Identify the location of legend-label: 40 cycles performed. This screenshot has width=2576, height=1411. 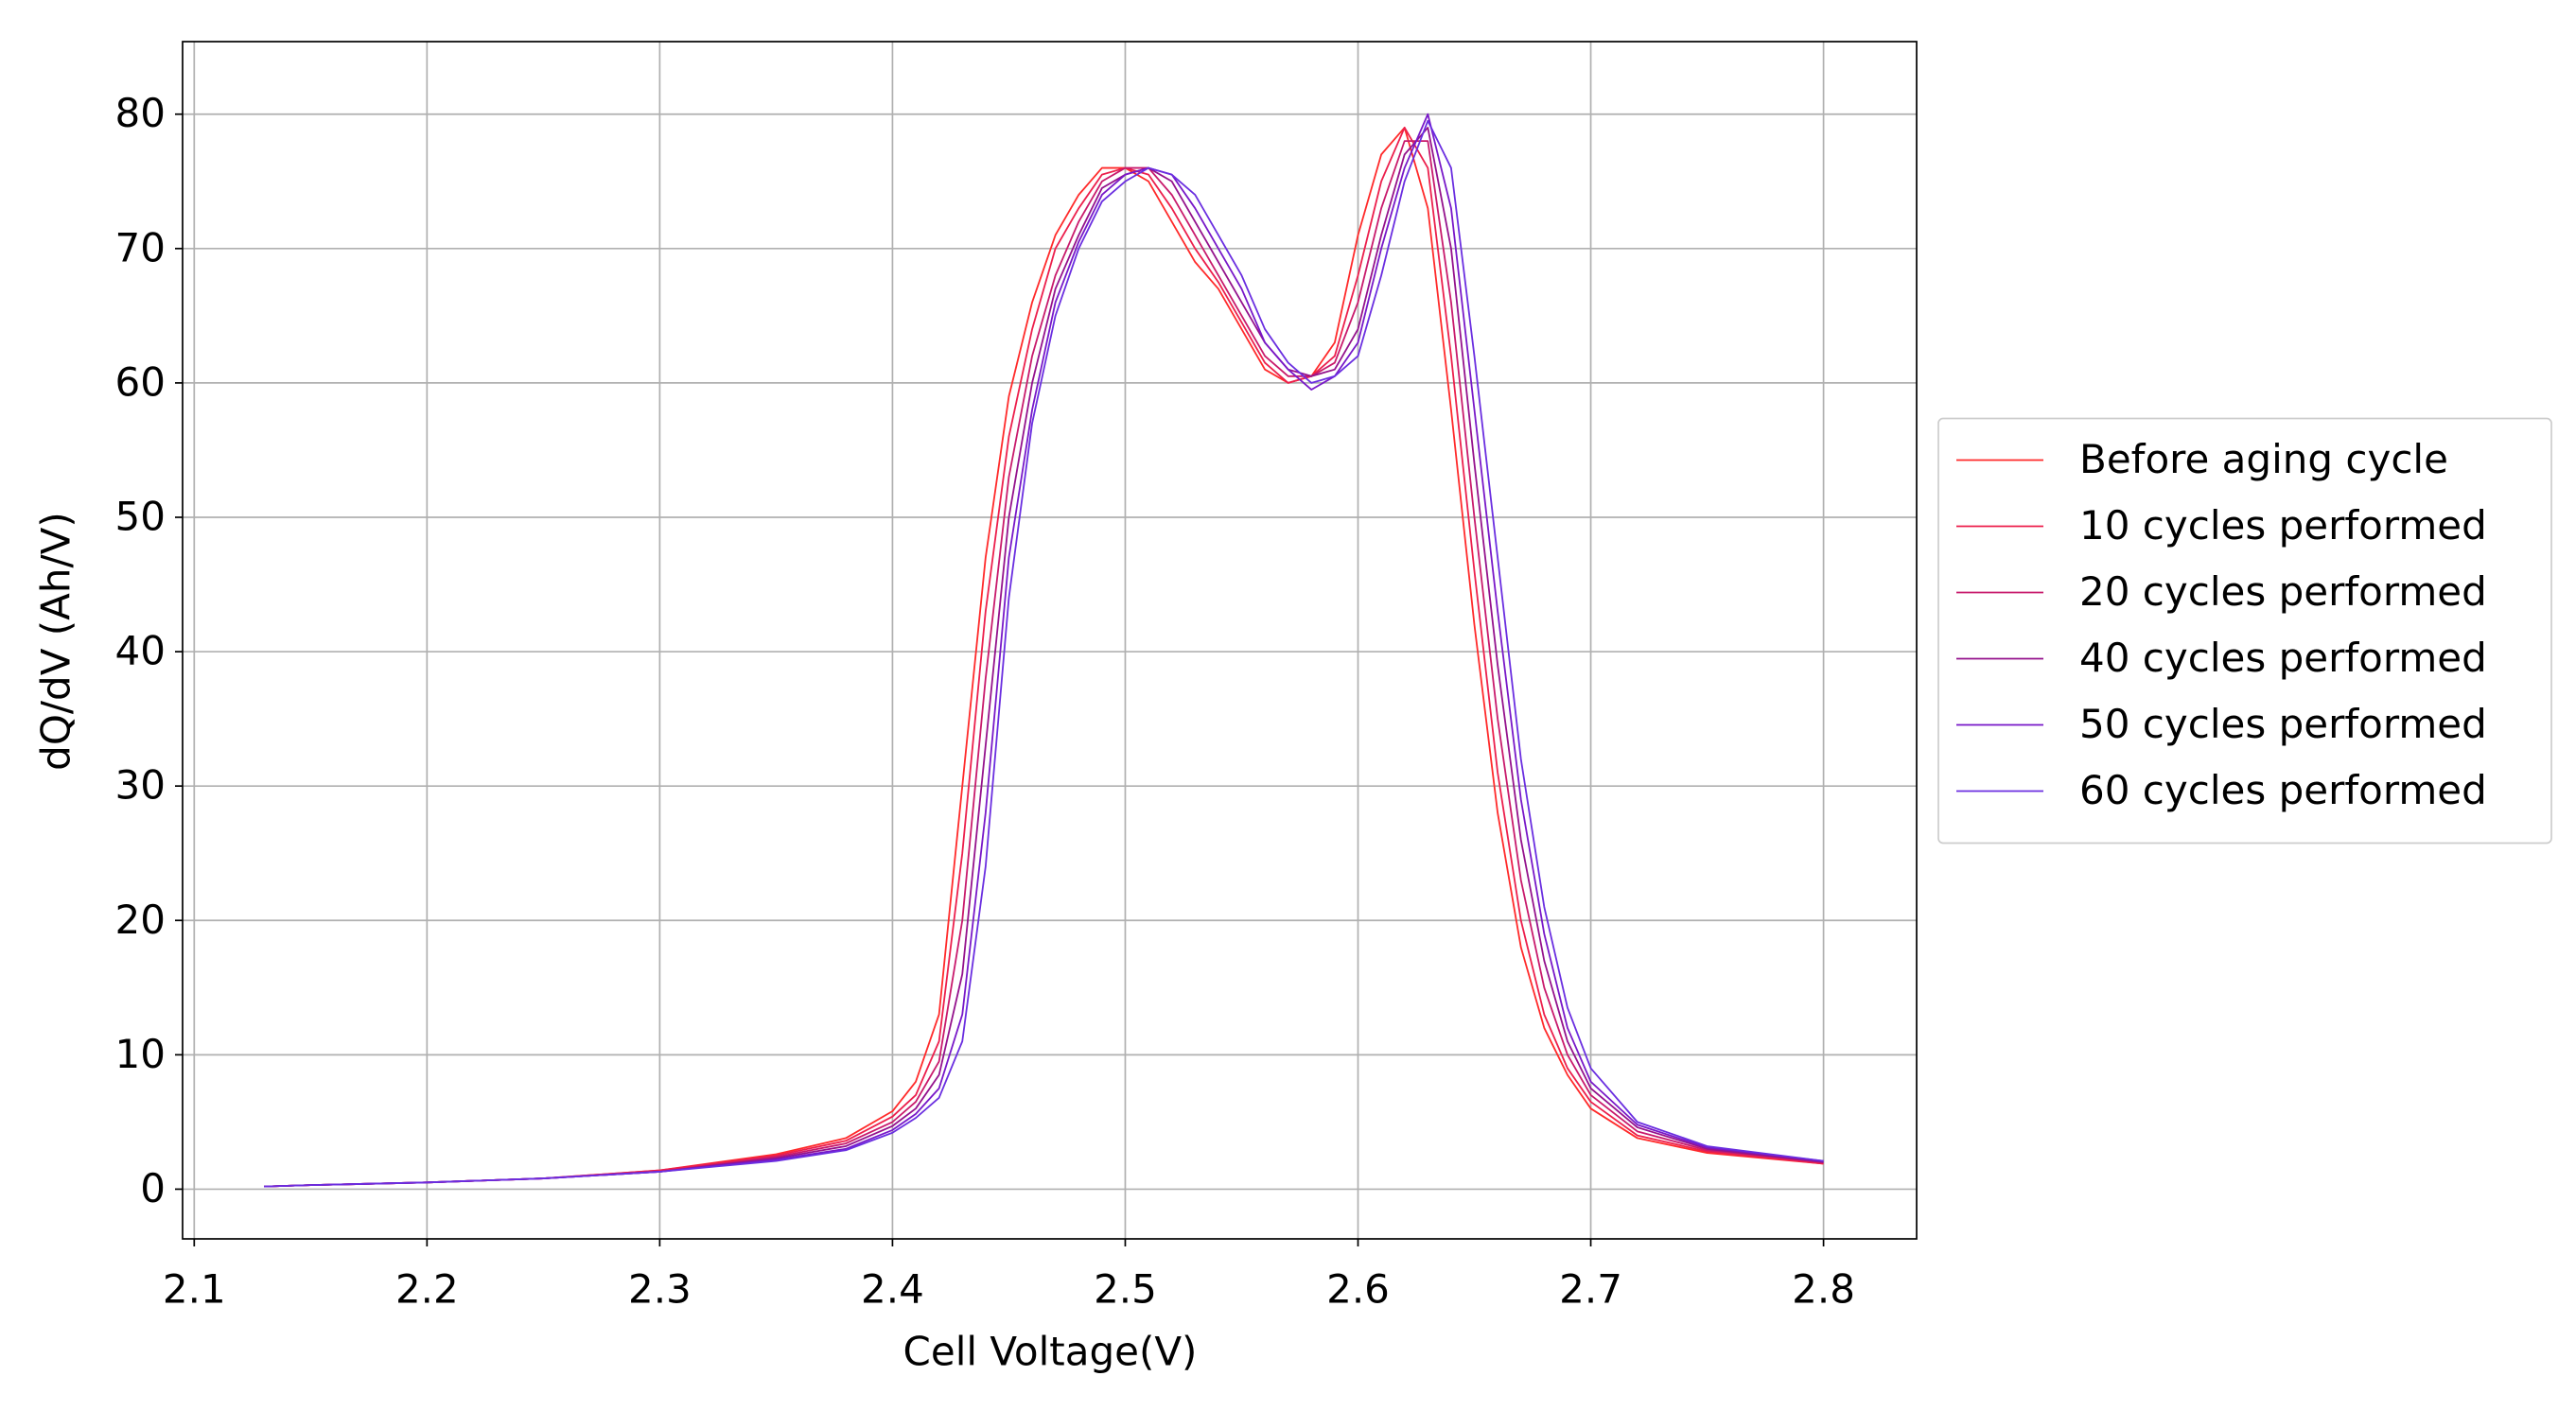
(2283, 658).